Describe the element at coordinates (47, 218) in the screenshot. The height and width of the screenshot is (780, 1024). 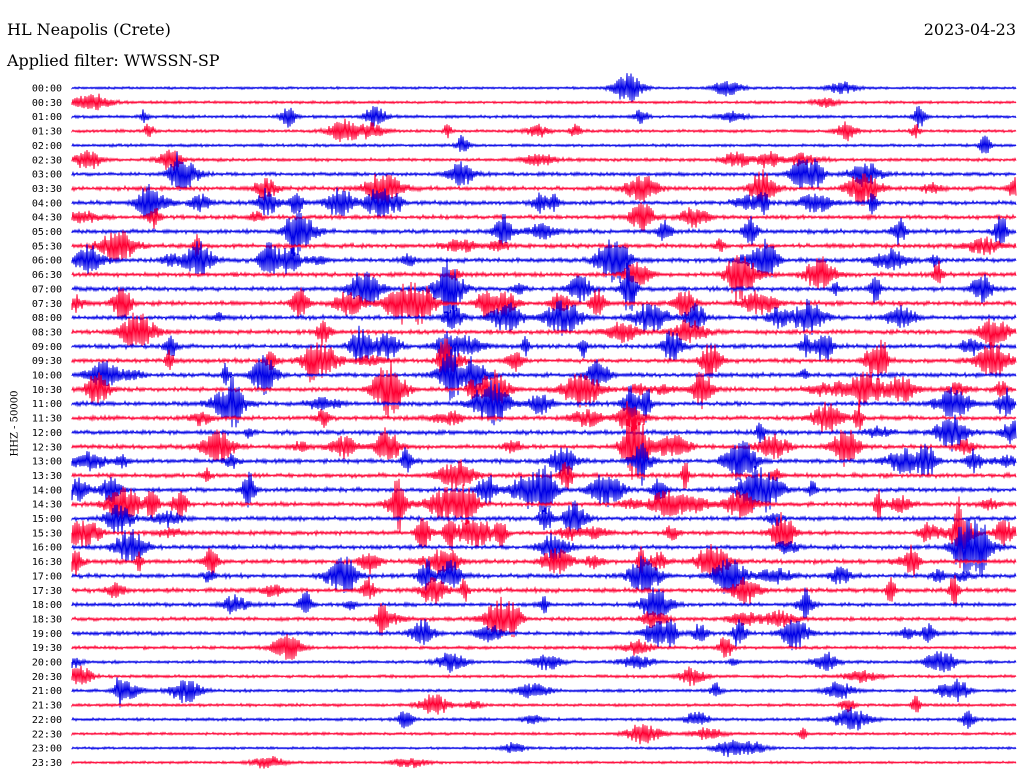
I see `trace-time-label: 04:30` at that location.